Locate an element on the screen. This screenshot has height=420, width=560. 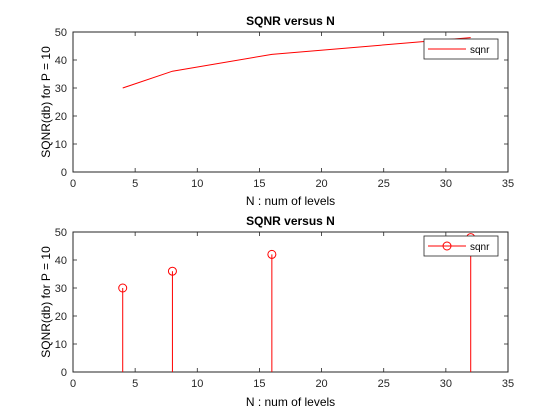
bottom-y-tick-label: 20 is located at coordinates (61, 317).